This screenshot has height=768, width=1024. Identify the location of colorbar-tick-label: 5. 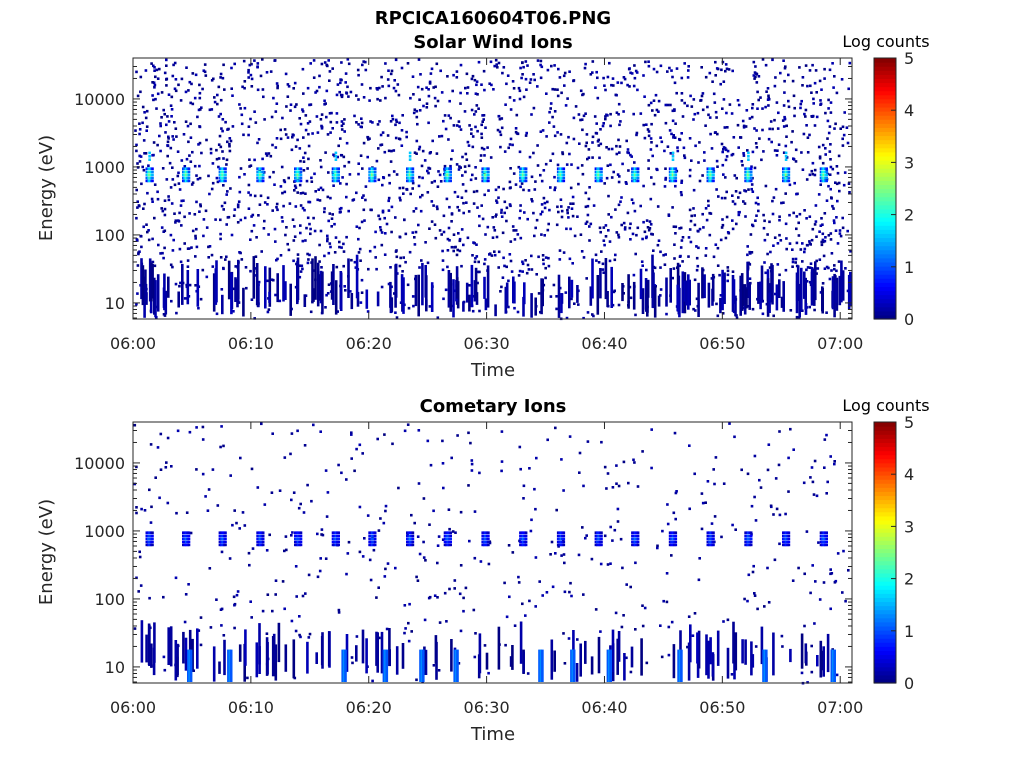
(909, 422).